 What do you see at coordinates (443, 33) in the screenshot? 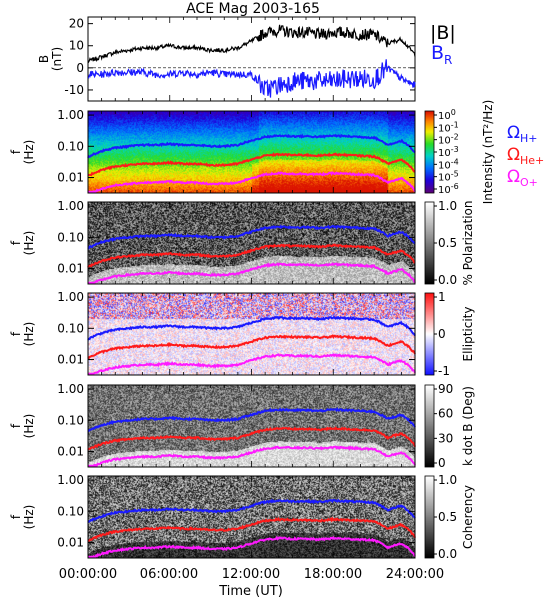
I see `legend-b-total: |B|` at bounding box center [443, 33].